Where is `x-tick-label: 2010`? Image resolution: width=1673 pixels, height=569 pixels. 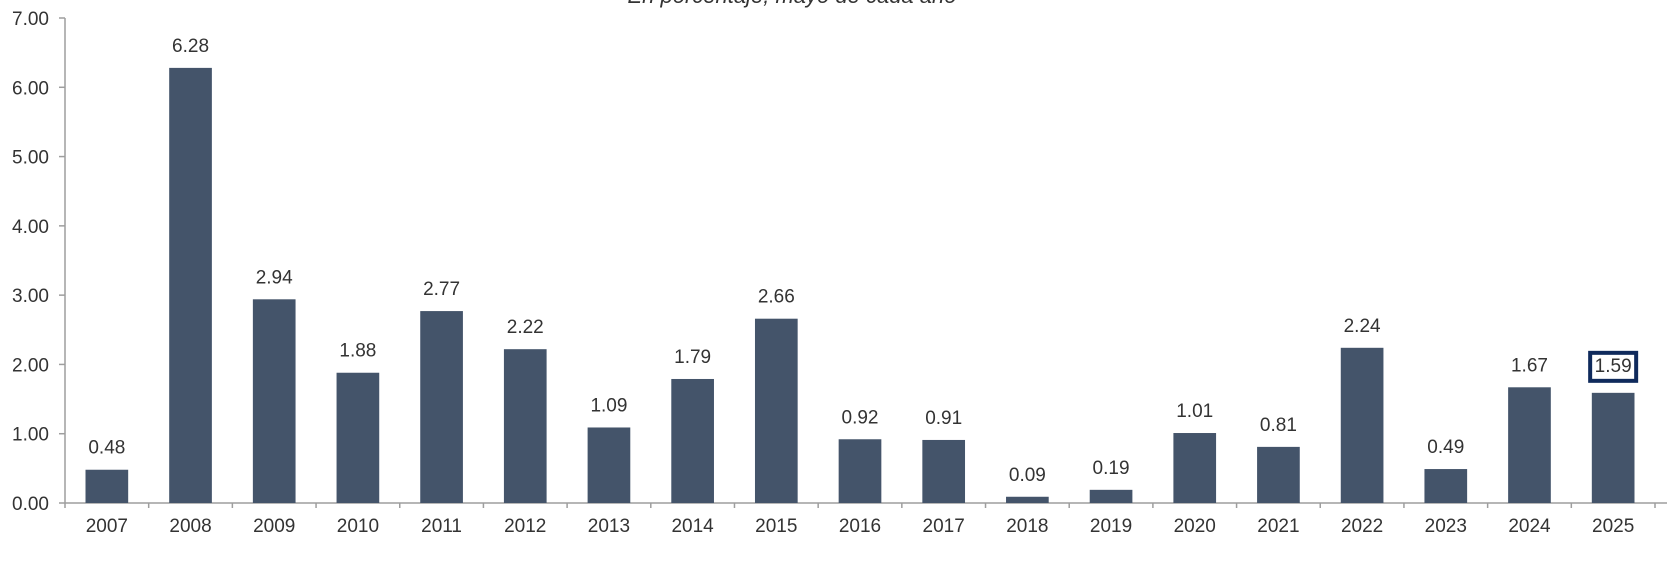
x-tick-label: 2010 is located at coordinates (358, 526).